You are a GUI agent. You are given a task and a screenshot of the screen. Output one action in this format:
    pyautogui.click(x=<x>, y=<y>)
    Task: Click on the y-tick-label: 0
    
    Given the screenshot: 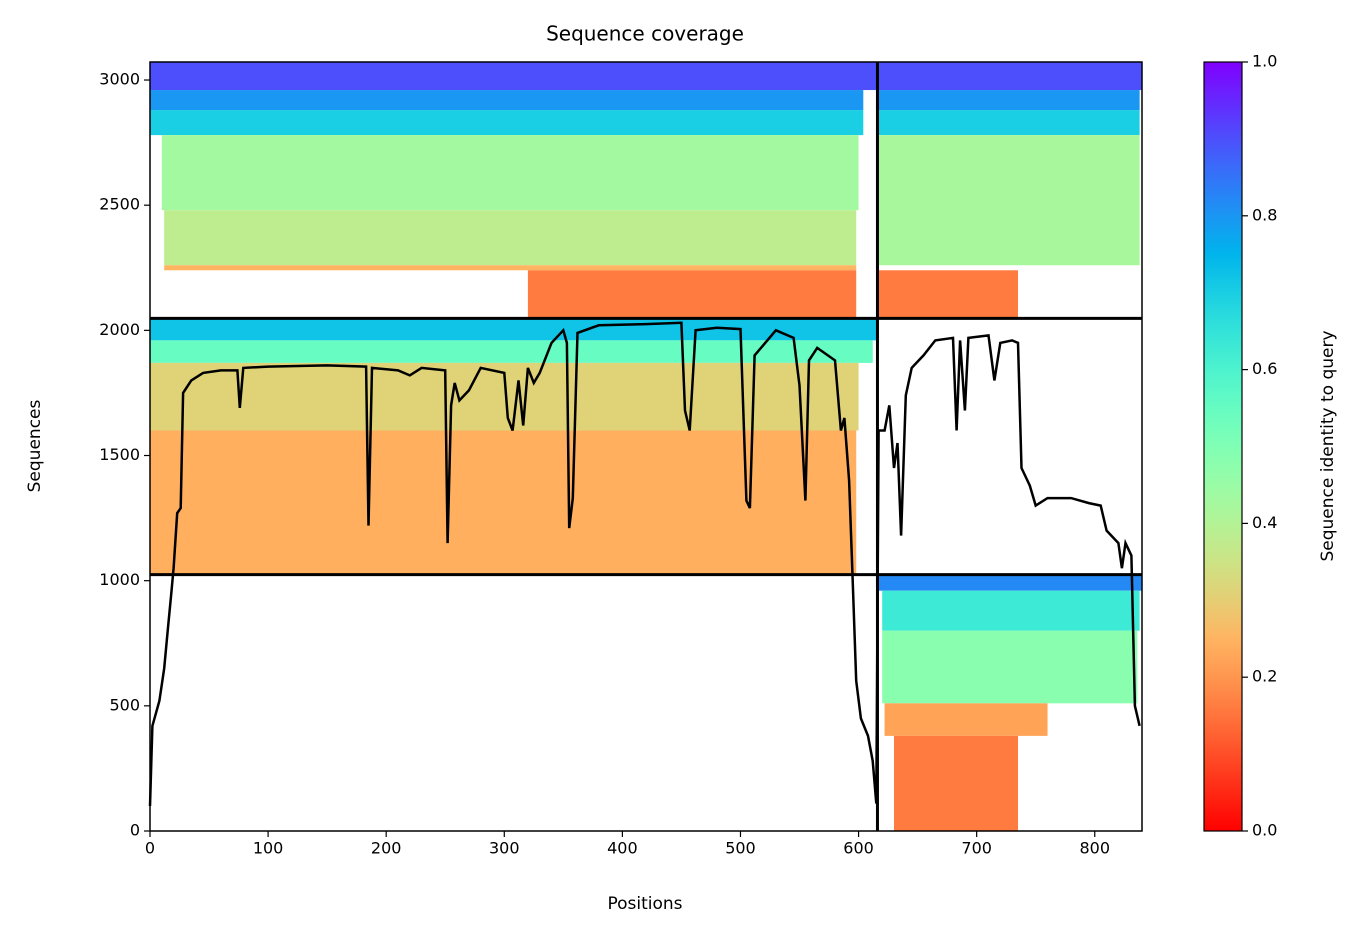 What is the action you would take?
    pyautogui.click(x=135, y=830)
    